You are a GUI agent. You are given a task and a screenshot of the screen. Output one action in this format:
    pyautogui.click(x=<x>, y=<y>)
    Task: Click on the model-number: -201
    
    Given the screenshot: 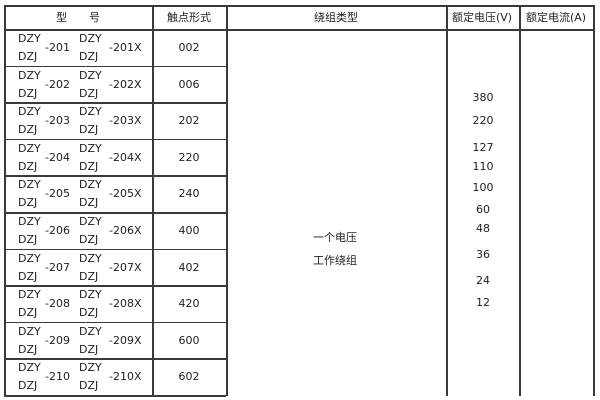 What is the action you would take?
    pyautogui.click(x=57, y=47)
    